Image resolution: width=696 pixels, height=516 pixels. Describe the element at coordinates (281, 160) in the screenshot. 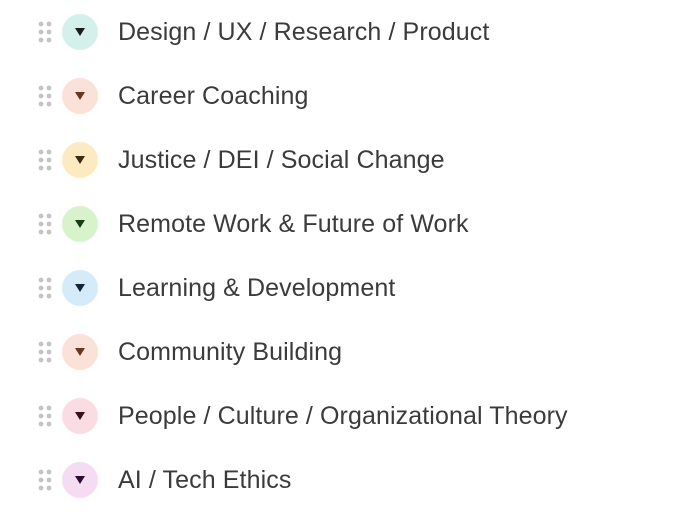

I see `category-label: Justice / DEI / Social Change` at that location.